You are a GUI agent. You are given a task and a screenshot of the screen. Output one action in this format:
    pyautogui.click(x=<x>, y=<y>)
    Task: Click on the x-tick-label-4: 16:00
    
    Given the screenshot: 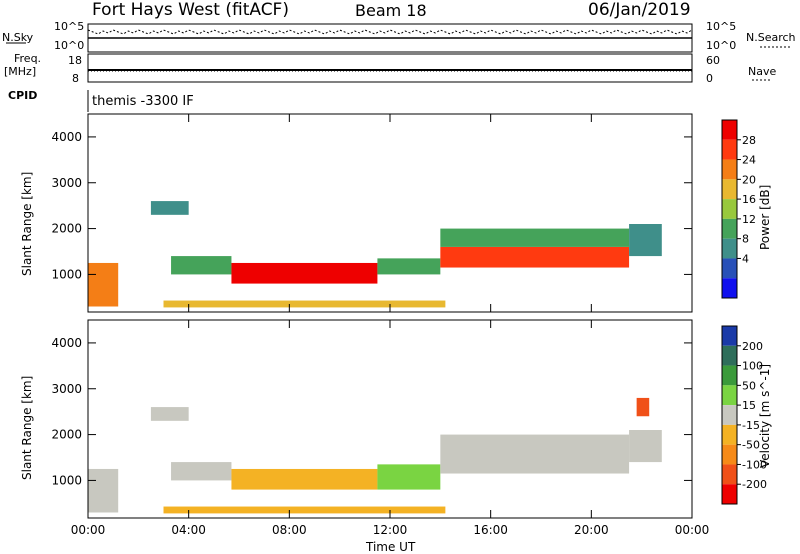 What is the action you would take?
    pyautogui.click(x=490, y=530)
    